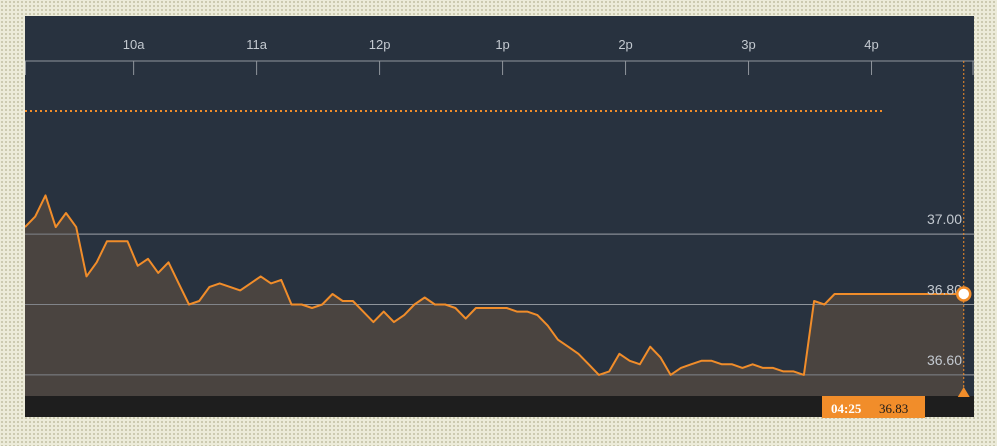 The height and width of the screenshot is (446, 997). Describe the element at coordinates (893, 408) in the screenshot. I see `current-price-label: 36.83` at that location.